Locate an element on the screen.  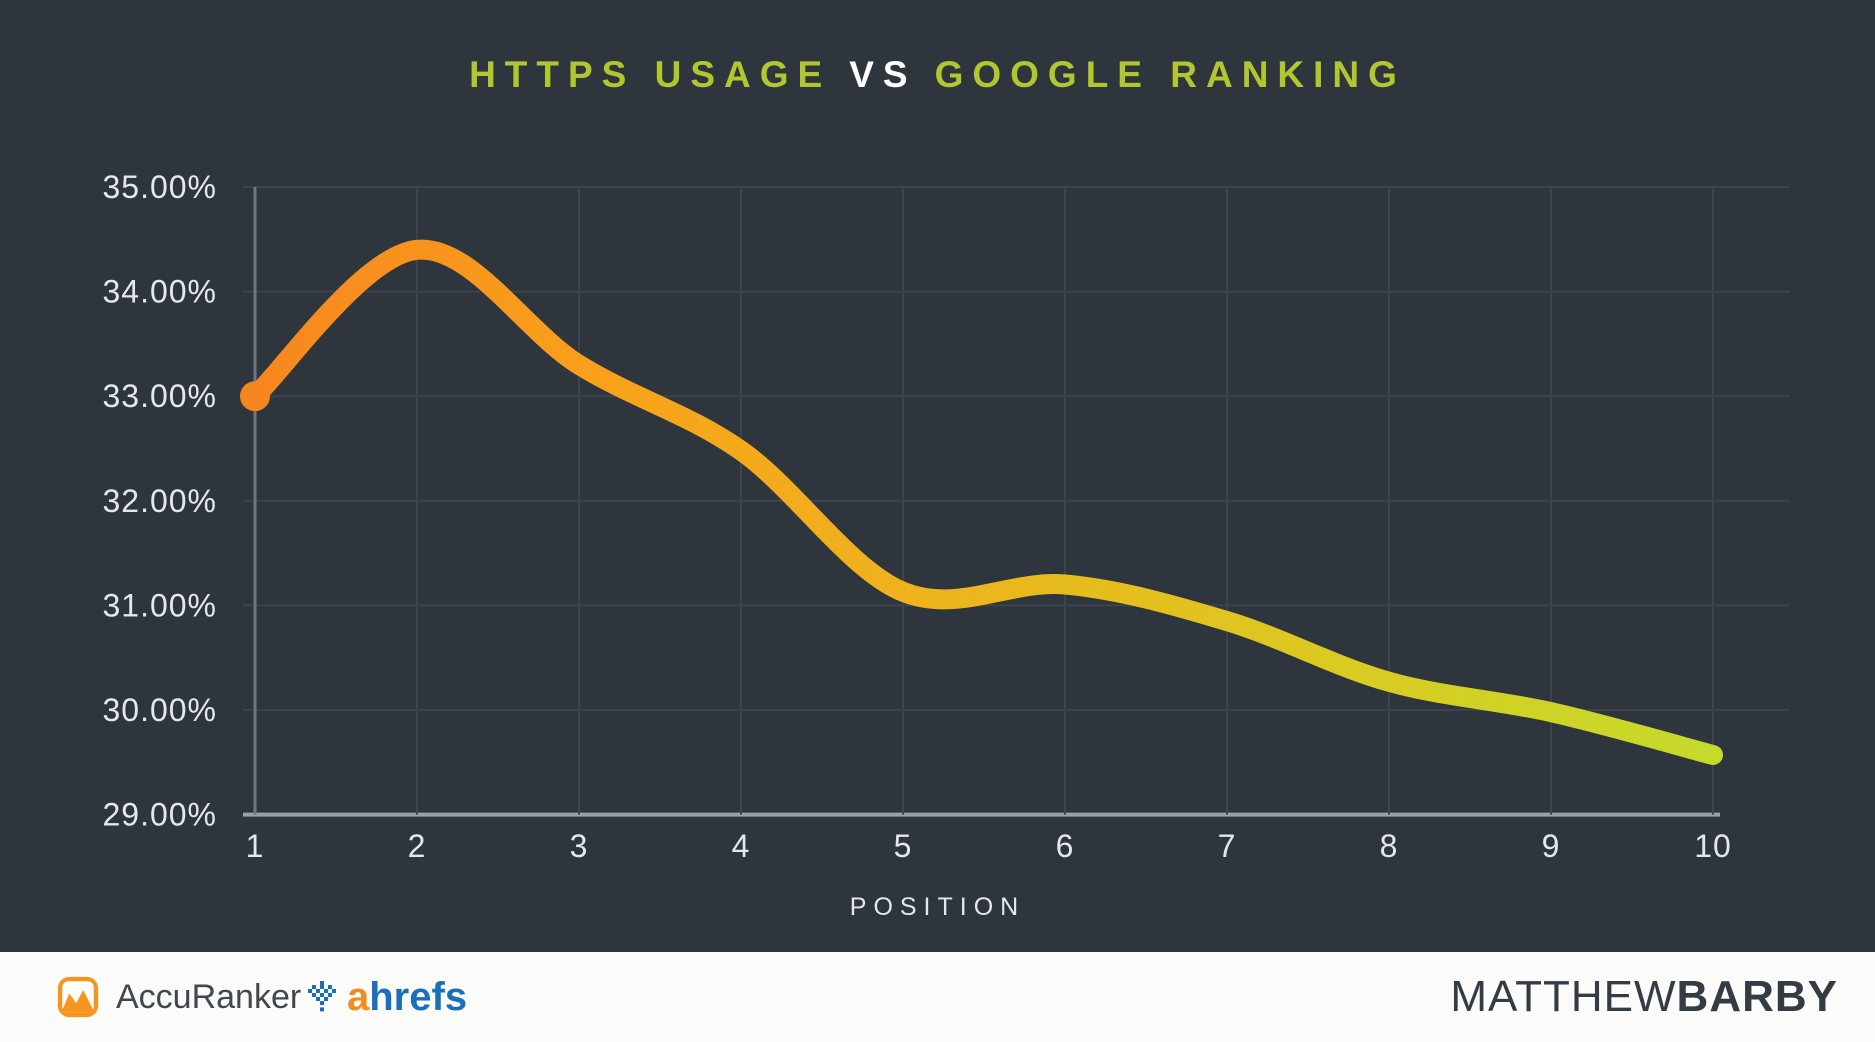
author-last-name: BARBY is located at coordinates (1757, 996).